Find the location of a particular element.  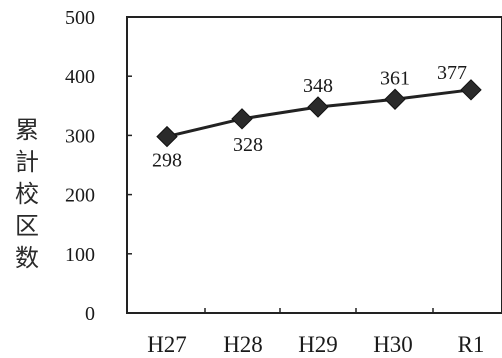

x-tick-label: R1 is located at coordinates (471, 344).